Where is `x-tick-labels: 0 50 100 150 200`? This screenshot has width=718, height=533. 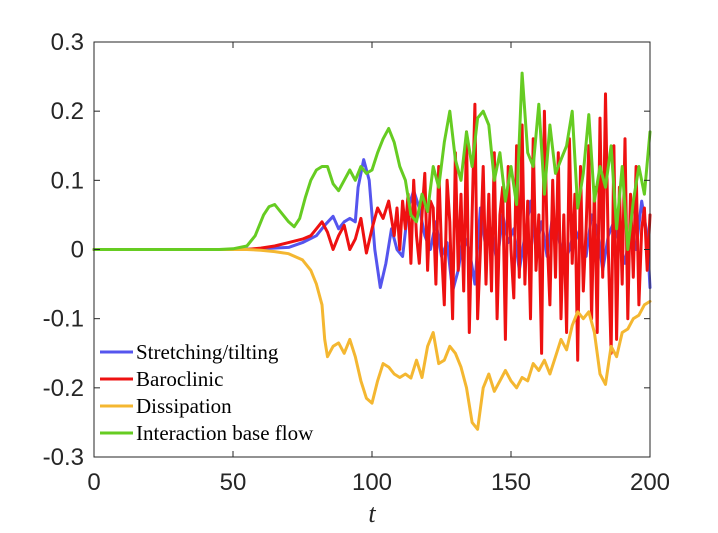 x-tick-labels: 0 50 100 150 200 is located at coordinates (378, 482).